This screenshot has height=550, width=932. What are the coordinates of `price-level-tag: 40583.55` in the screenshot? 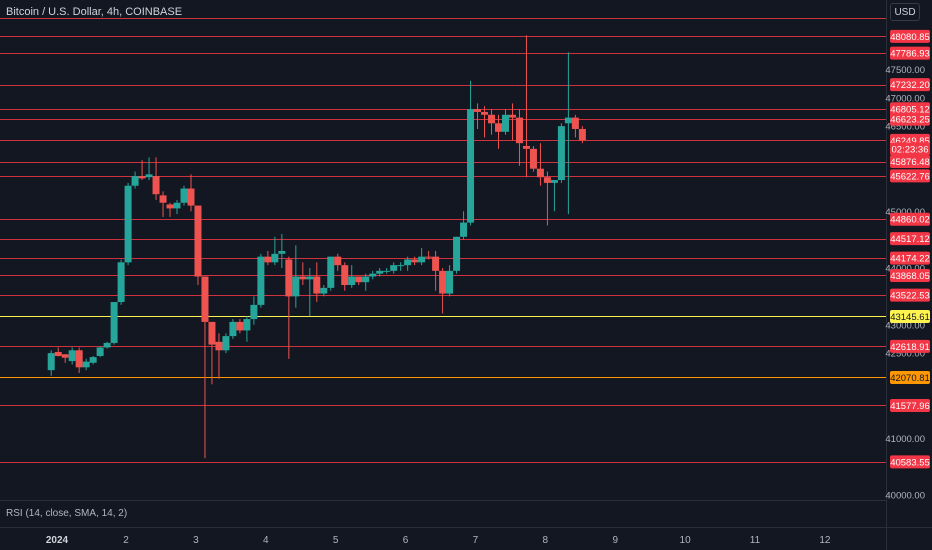 It's located at (910, 462).